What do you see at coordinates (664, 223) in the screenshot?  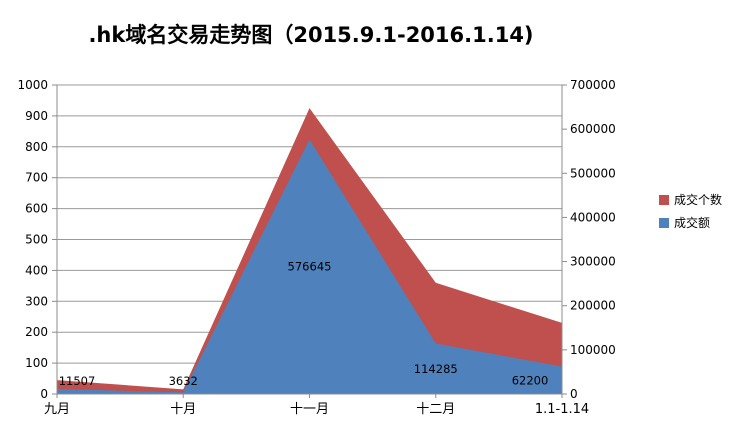 I see `legend-swatch-blue` at bounding box center [664, 223].